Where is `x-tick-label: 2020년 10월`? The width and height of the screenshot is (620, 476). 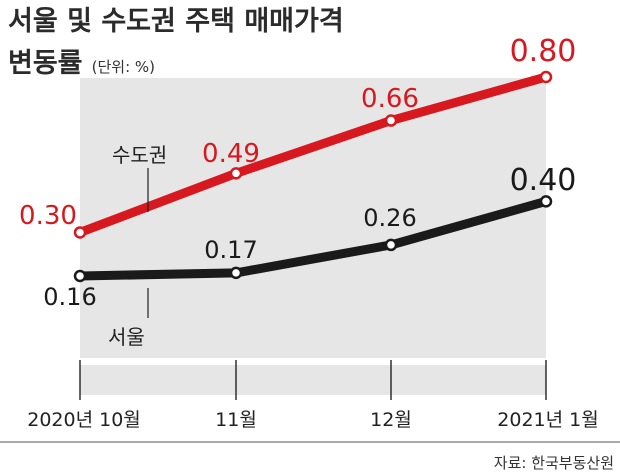
x-tick-label: 2020년 10월 is located at coordinates (84, 420).